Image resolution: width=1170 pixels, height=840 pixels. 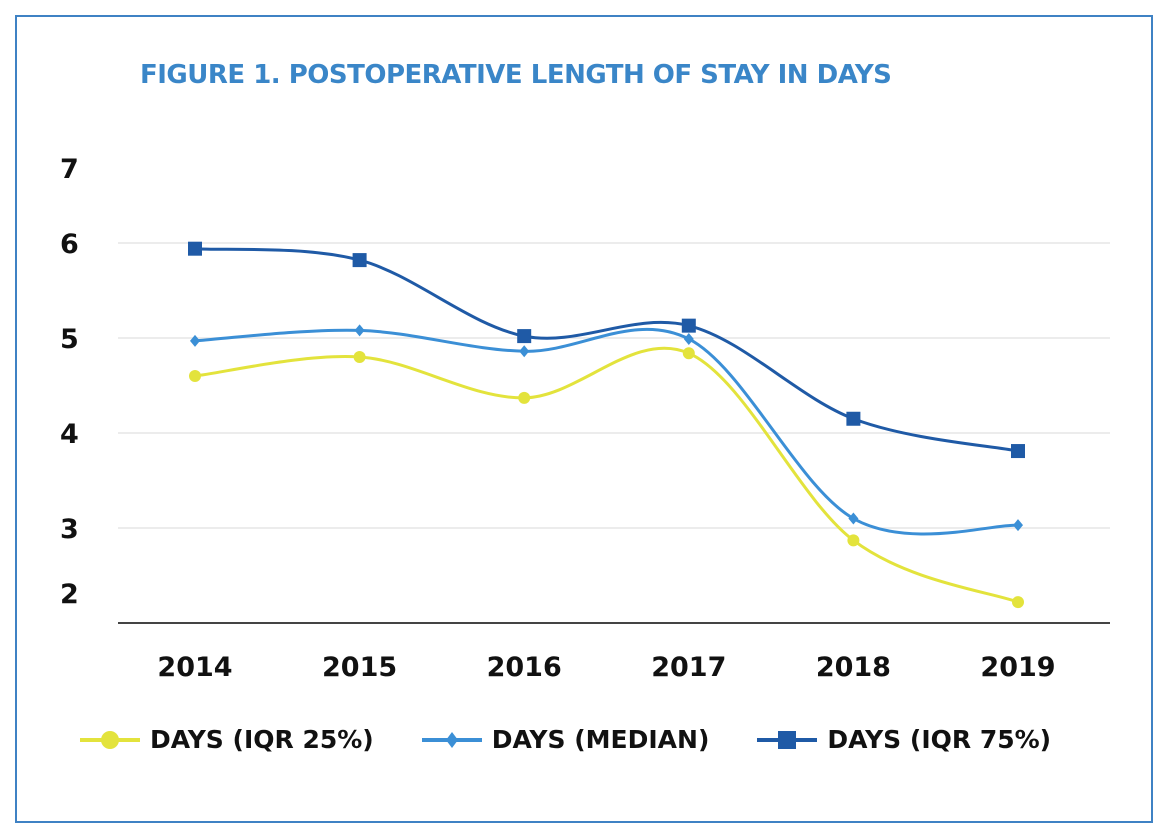 I want to click on legend-item-iqr75: DAYS (IQR 75%), so click(x=904, y=739).